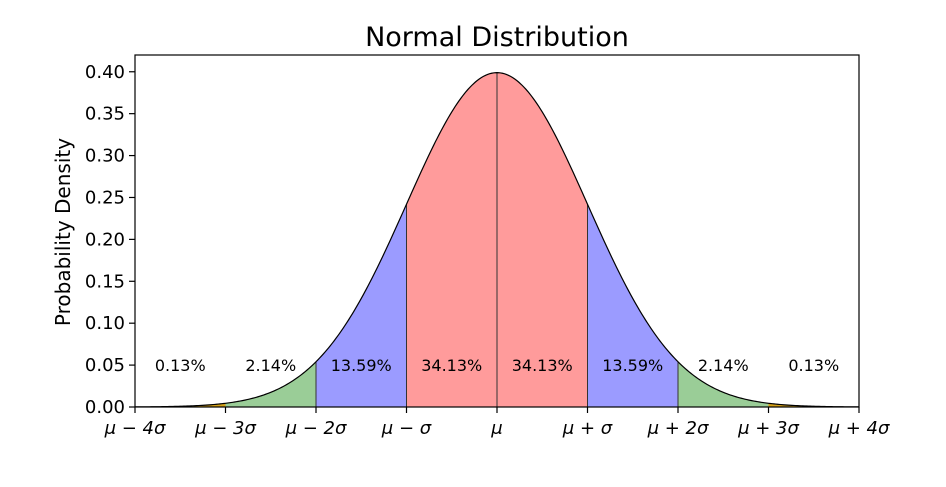 Image resolution: width=946 pixels, height=487 pixels. Describe the element at coordinates (406, 428) in the screenshot. I see `x-tick-label-3: μ − σ` at that location.